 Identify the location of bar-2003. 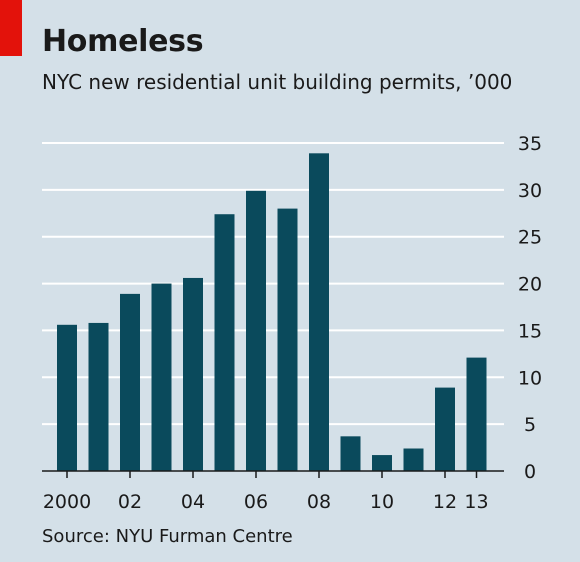
(161, 377).